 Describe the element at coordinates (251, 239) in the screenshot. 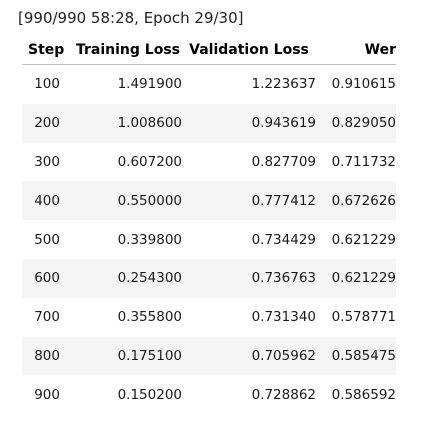

I see `cell-validation-loss: 0.734429` at that location.